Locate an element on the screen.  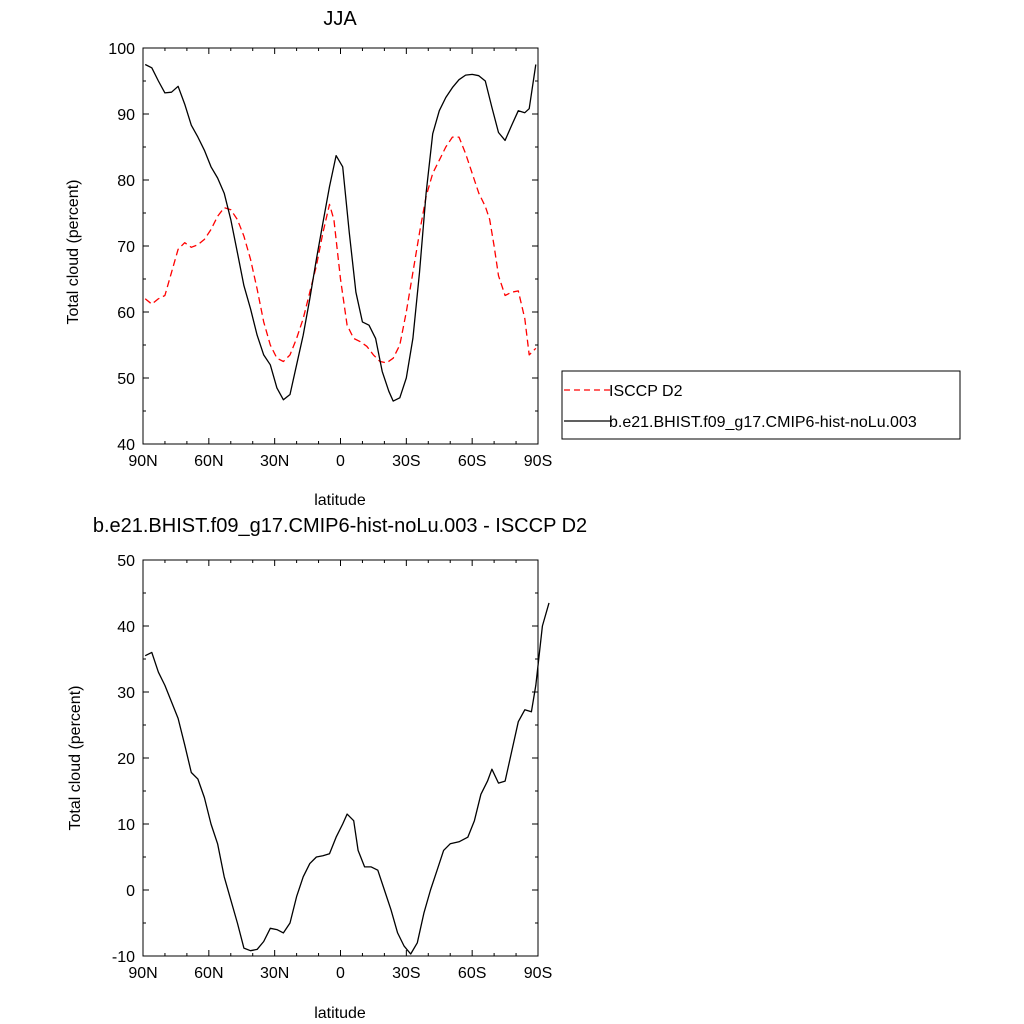
y-tick-label: 30 is located at coordinates (126, 693).